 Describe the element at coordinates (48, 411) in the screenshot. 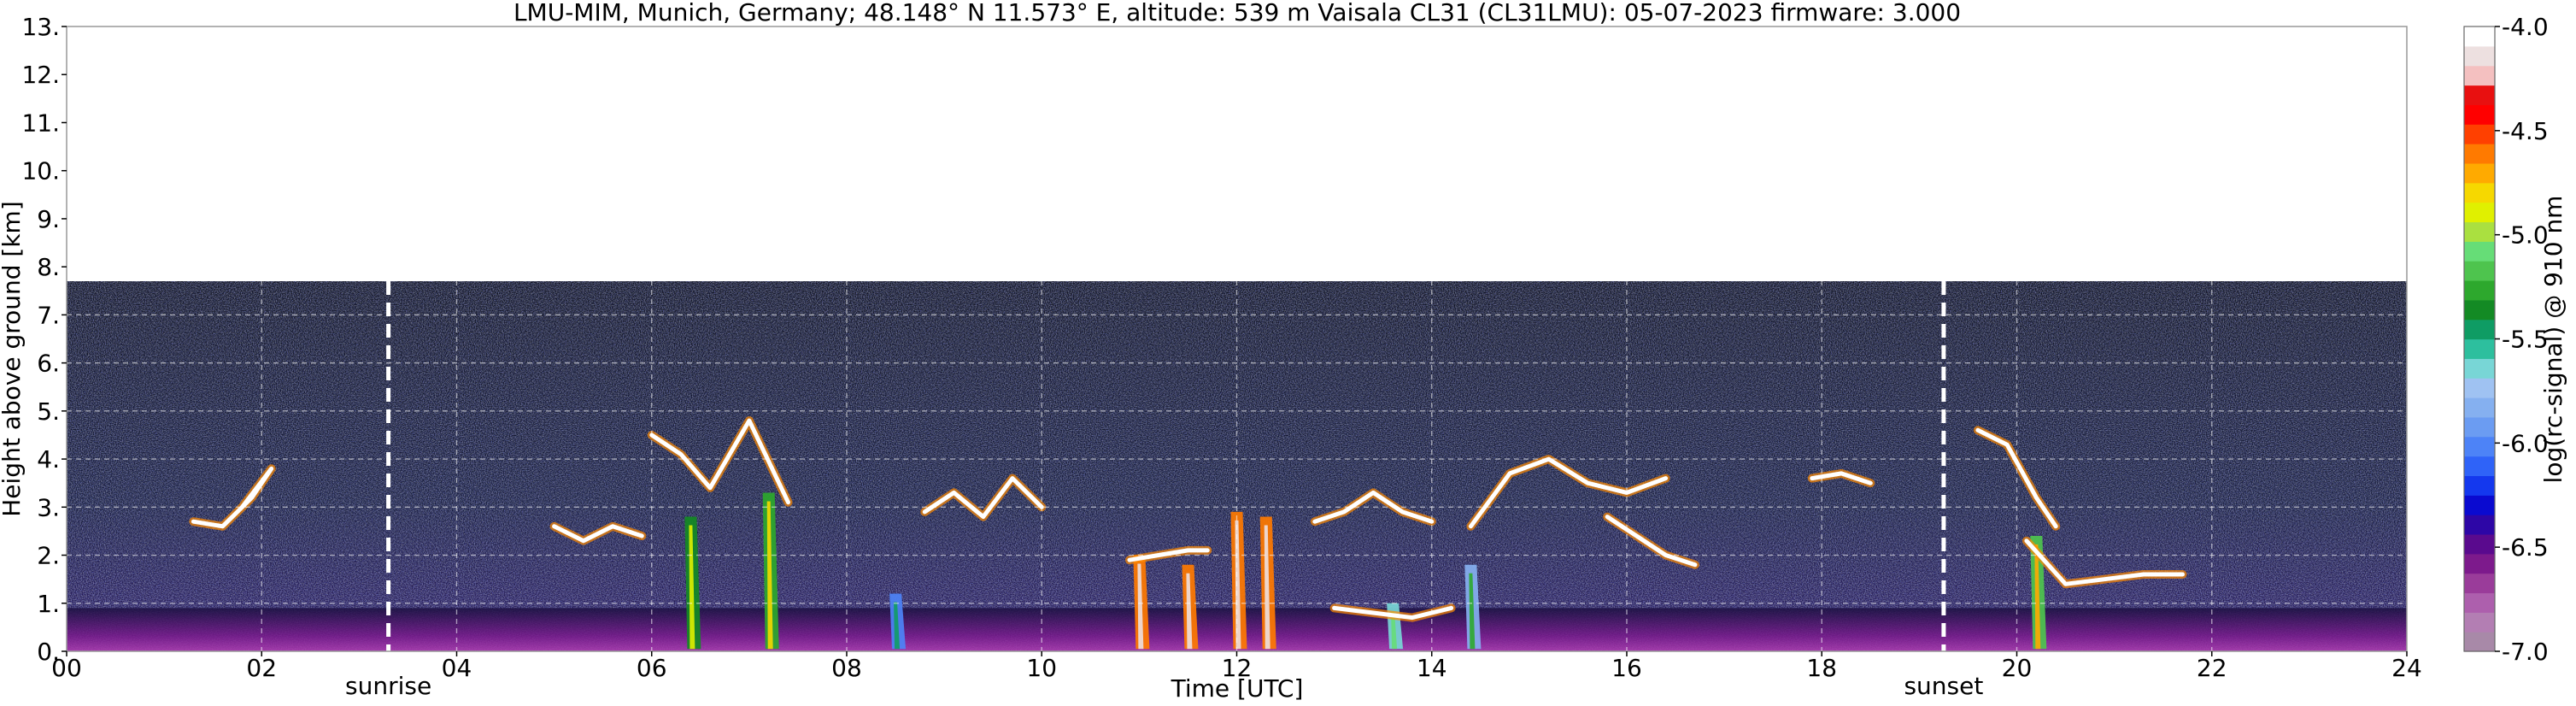

I see `y-tick-label: 5.` at that location.